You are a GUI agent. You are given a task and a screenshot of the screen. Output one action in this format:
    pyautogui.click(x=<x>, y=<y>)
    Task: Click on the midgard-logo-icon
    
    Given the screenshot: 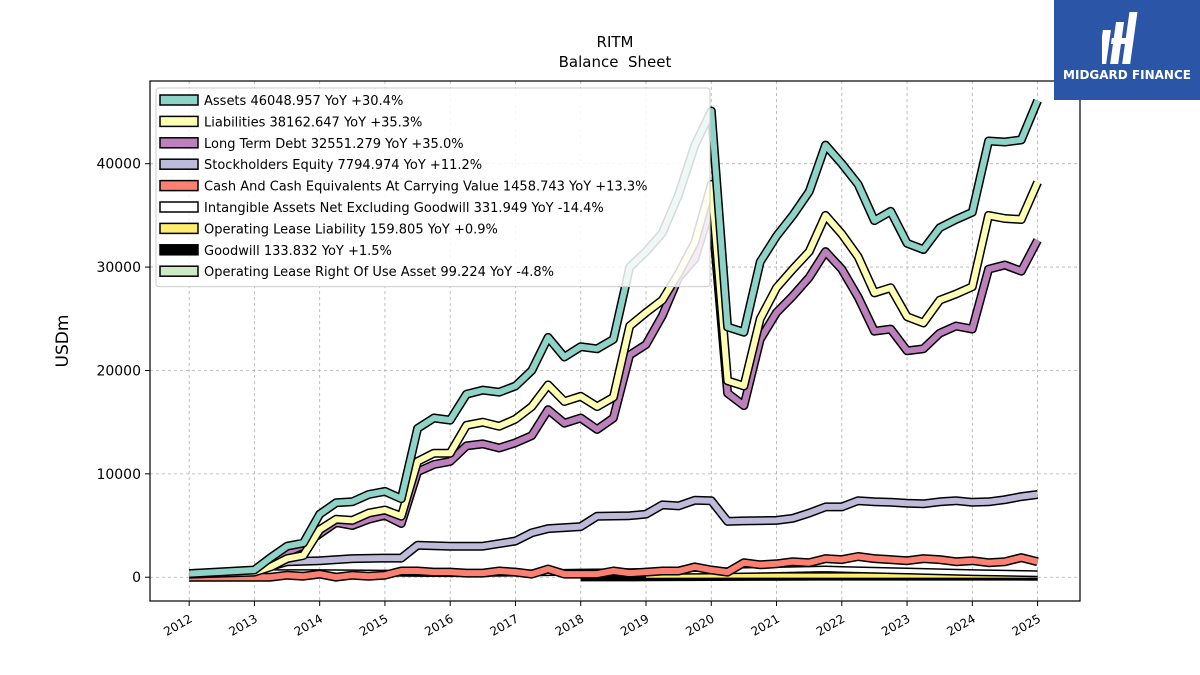 What is the action you would take?
    pyautogui.click(x=1120, y=38)
    